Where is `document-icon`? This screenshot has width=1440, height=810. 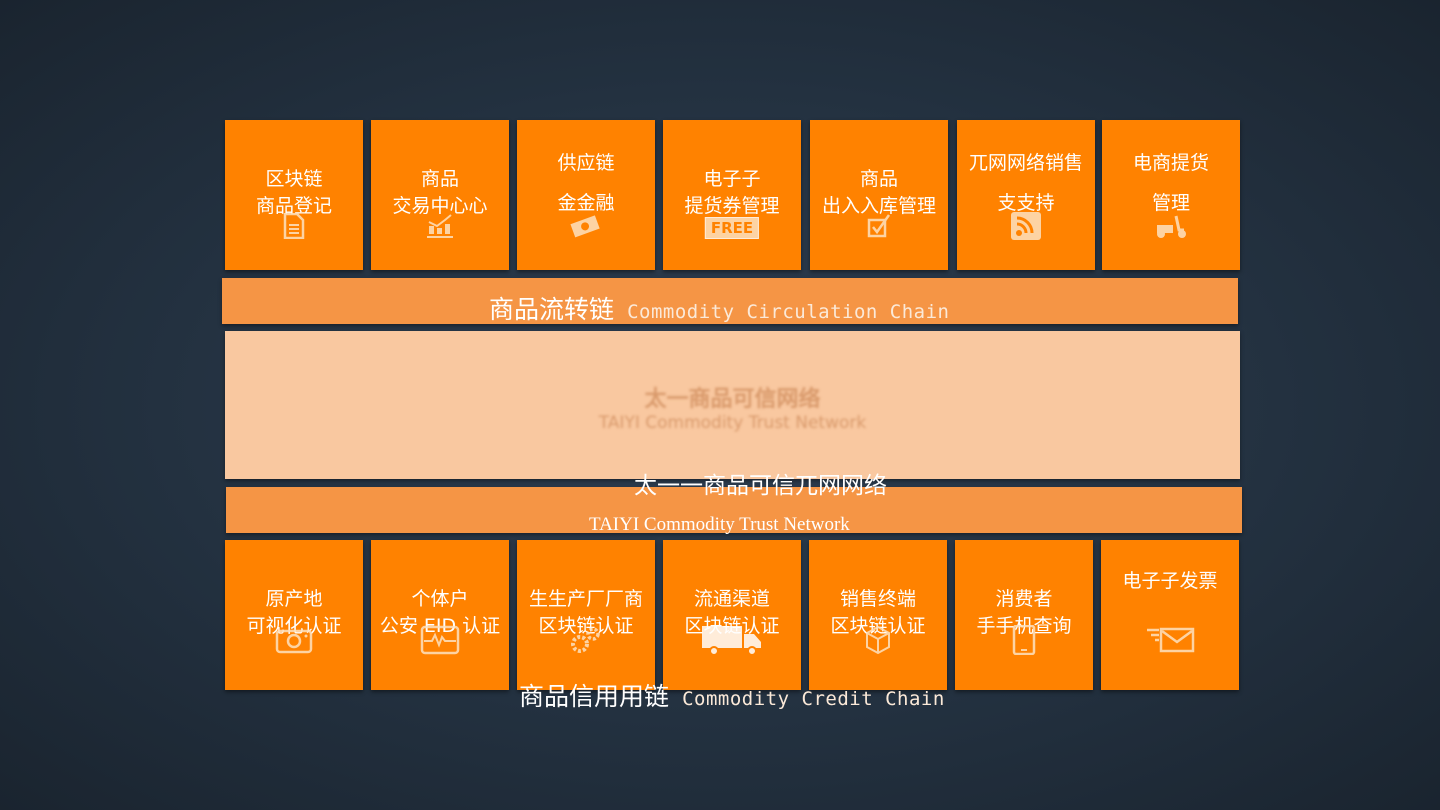 document-icon is located at coordinates (294, 227).